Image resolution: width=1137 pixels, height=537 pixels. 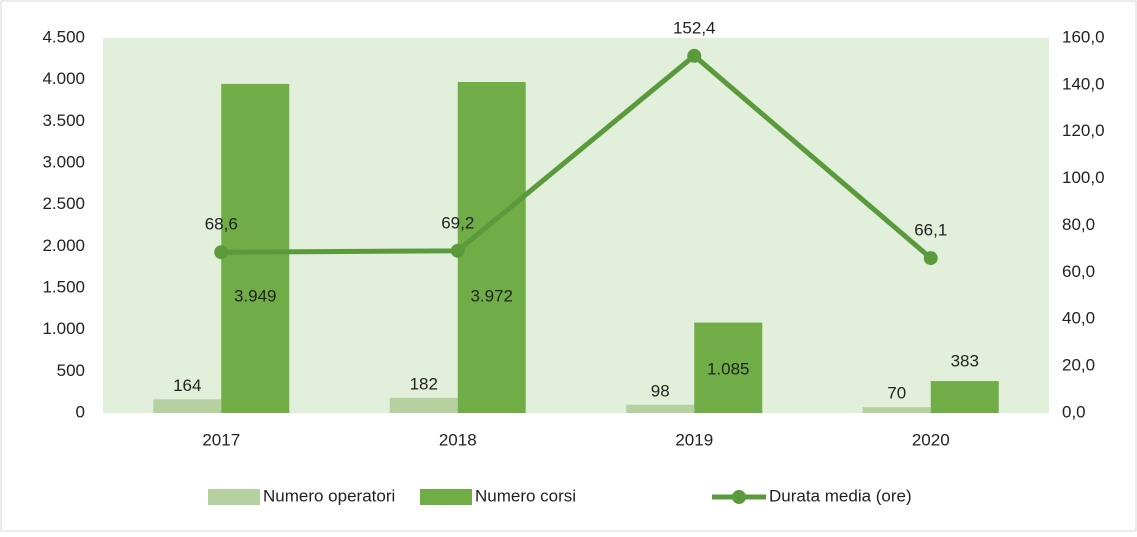 What do you see at coordinates (63, 78) in the screenshot?
I see `y-tick-label: 4.000` at bounding box center [63, 78].